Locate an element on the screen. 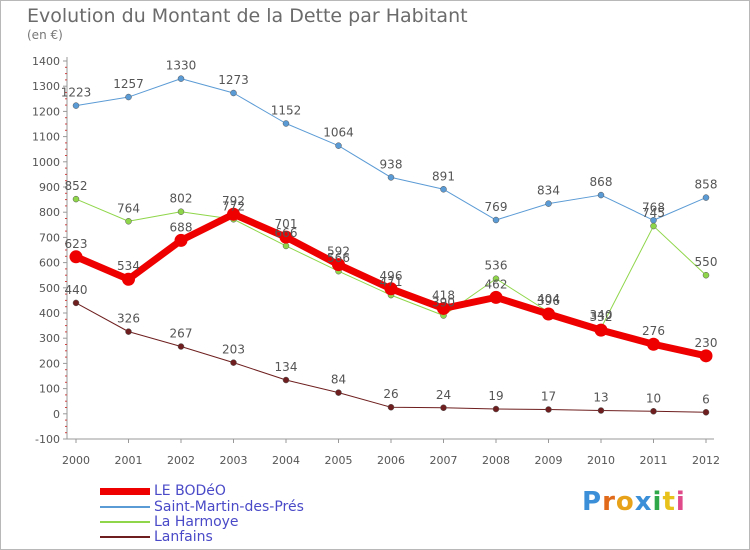 The width and height of the screenshot is (750, 550). data-label-lanfains: 24 is located at coordinates (443, 395).